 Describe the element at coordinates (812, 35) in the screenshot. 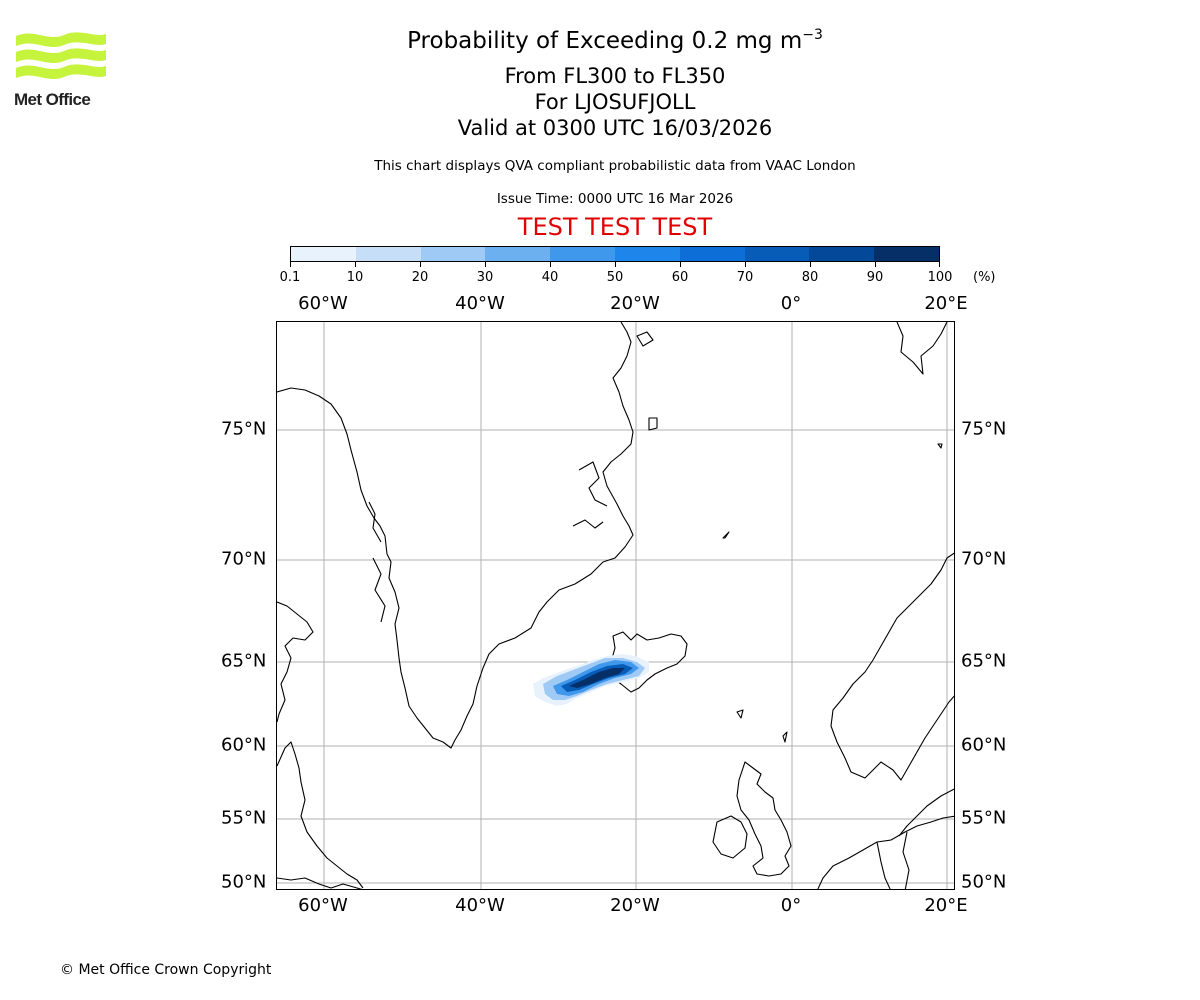

I see `chart-title-superscript: −3` at that location.